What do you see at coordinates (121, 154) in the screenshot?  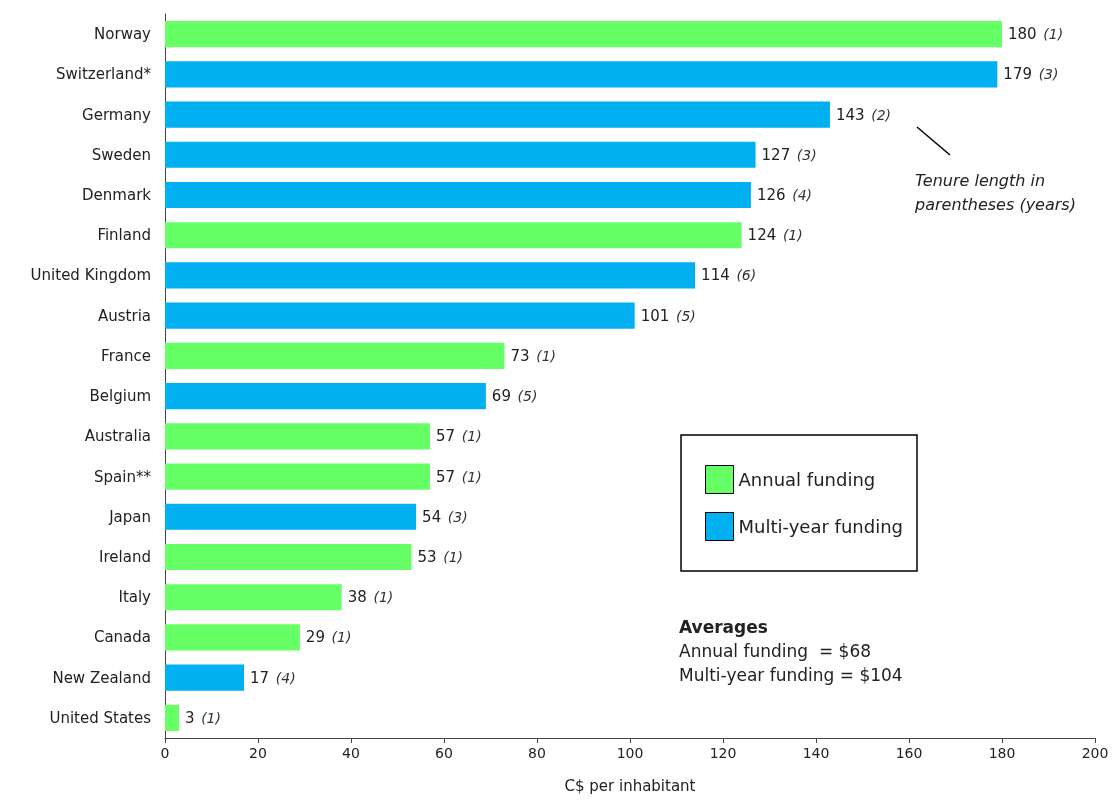 I see `y-tick-label: Sweden` at bounding box center [121, 154].